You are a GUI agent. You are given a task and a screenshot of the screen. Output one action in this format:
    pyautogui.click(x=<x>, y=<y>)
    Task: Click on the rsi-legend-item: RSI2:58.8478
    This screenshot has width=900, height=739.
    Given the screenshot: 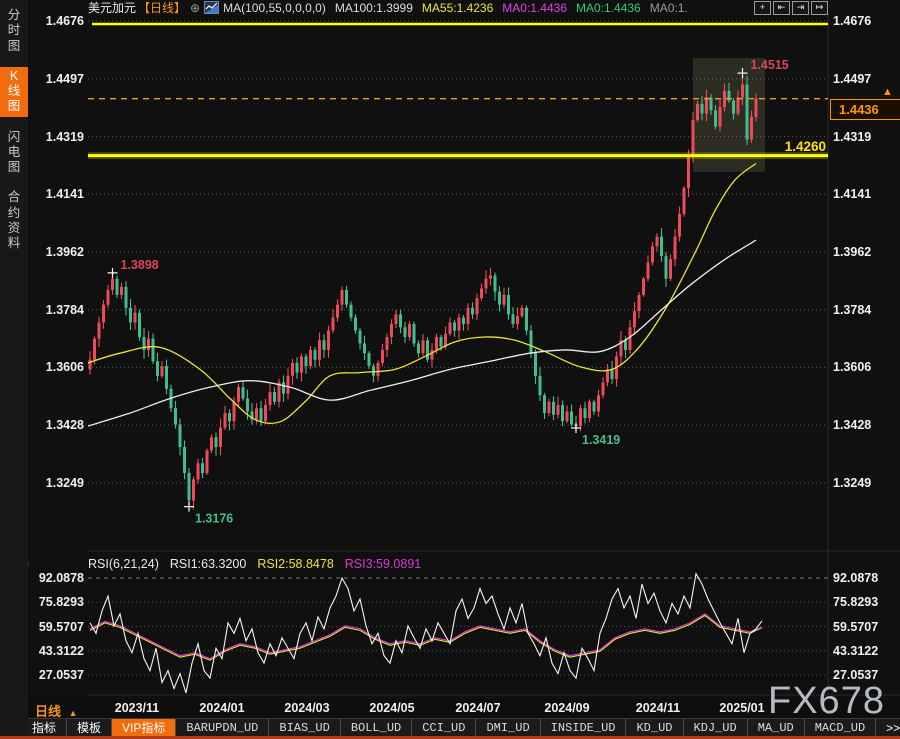 What is the action you would take?
    pyautogui.click(x=295, y=564)
    